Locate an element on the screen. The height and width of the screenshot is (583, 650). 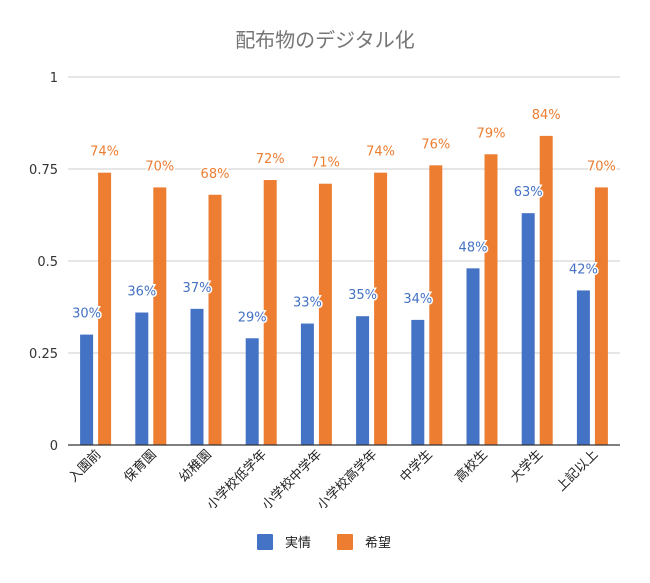
x-tick-label: 中学生 is located at coordinates (416, 466).